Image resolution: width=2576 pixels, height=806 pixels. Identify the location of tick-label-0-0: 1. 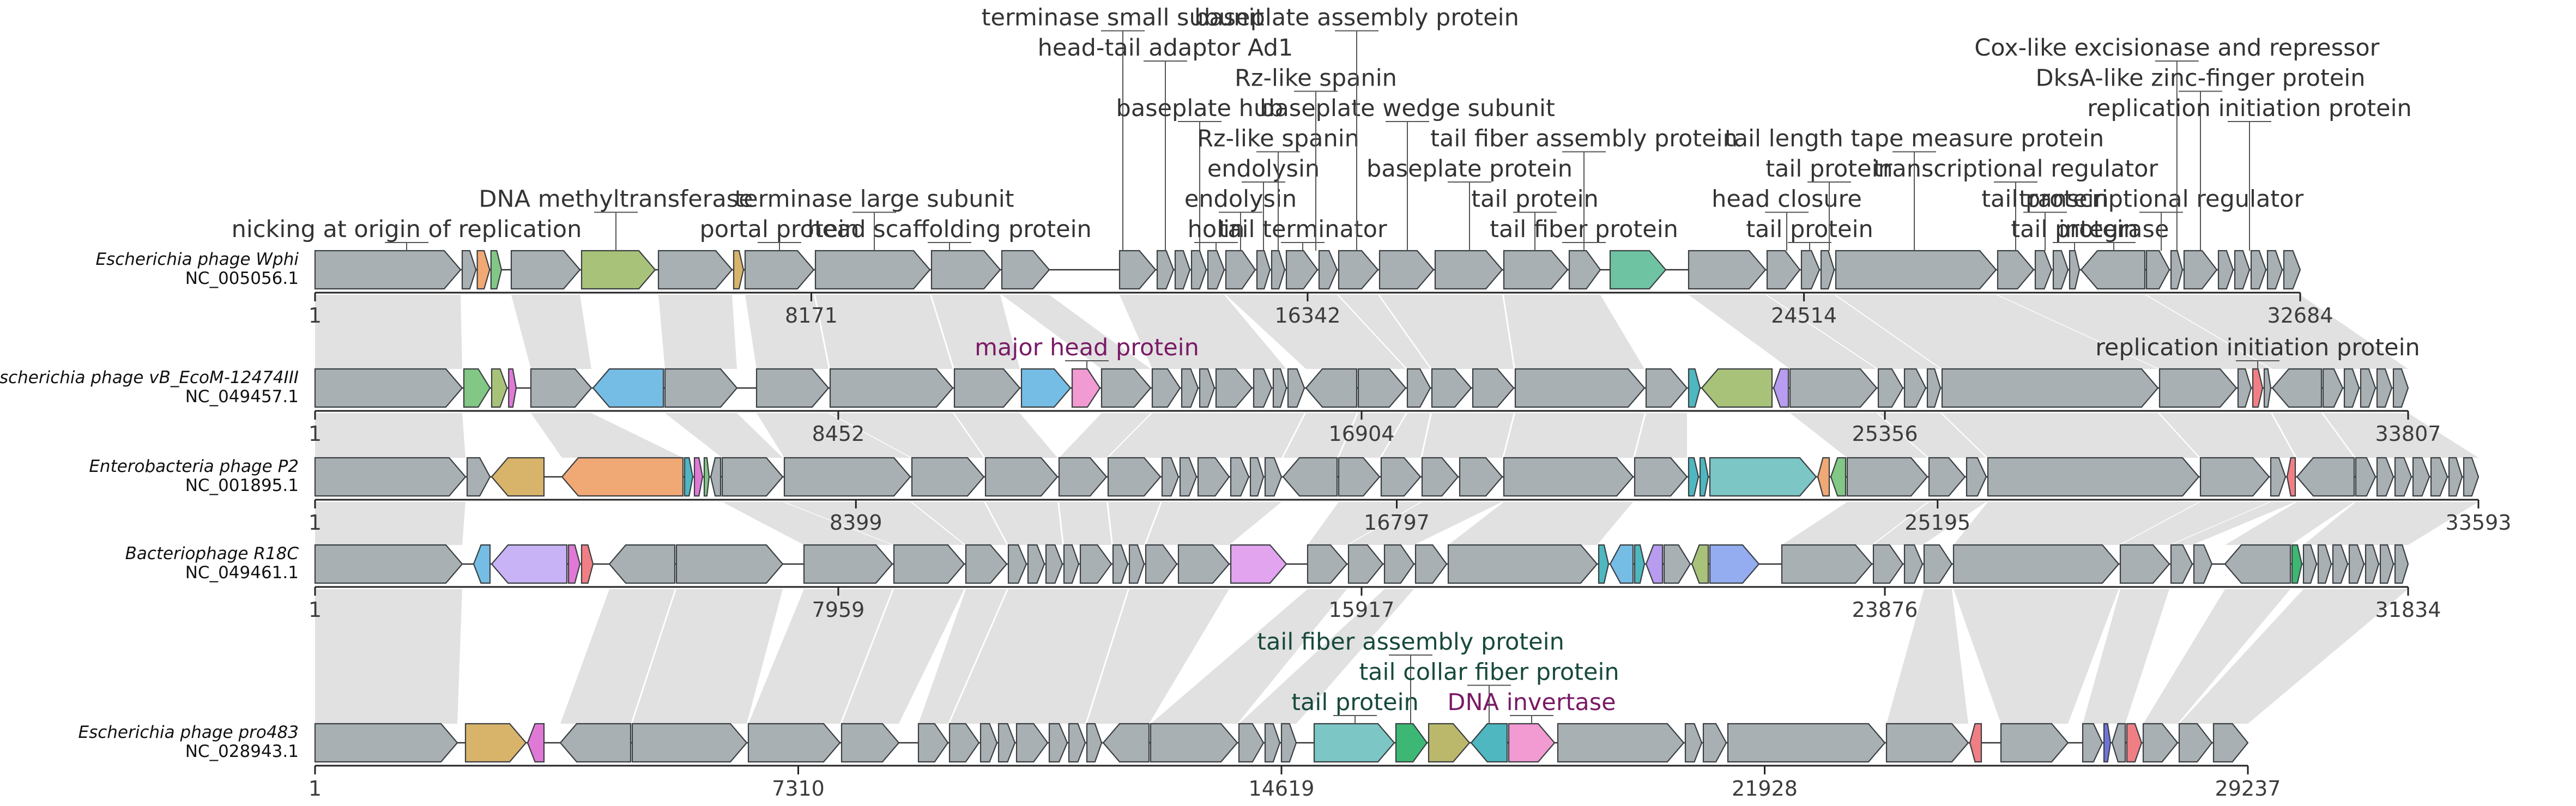
(315, 316).